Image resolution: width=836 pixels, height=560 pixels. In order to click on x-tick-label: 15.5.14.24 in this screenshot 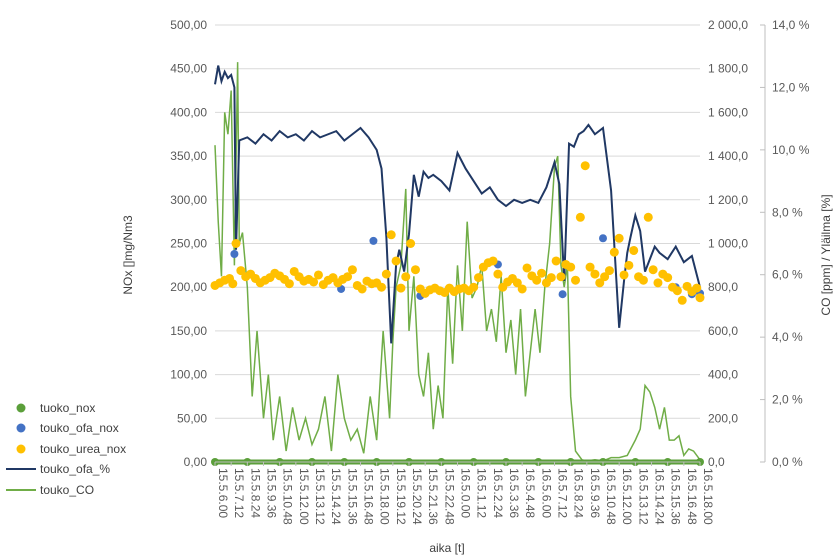, I will do `click(336, 496)`.